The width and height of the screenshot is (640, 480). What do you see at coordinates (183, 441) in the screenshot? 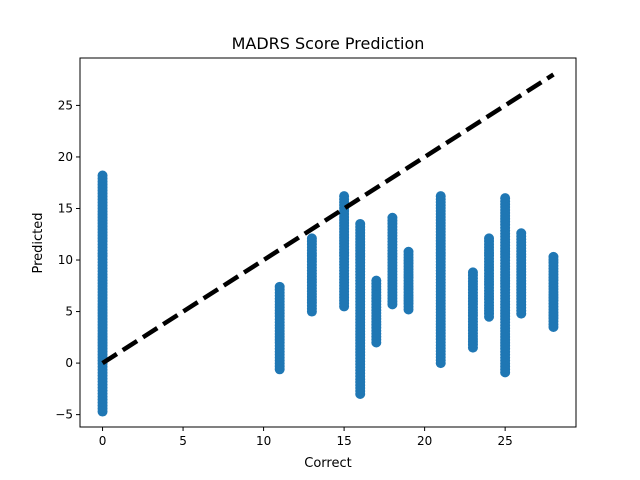
I see `x-tick-label: 5` at bounding box center [183, 441].